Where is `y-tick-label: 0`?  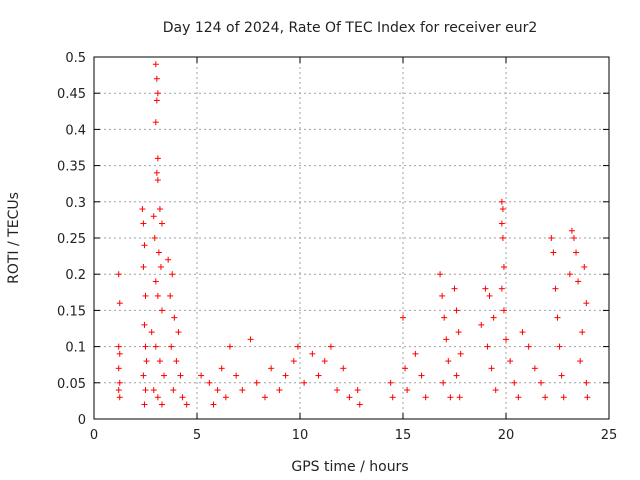
y-tick-label: 0 is located at coordinates (82, 420).